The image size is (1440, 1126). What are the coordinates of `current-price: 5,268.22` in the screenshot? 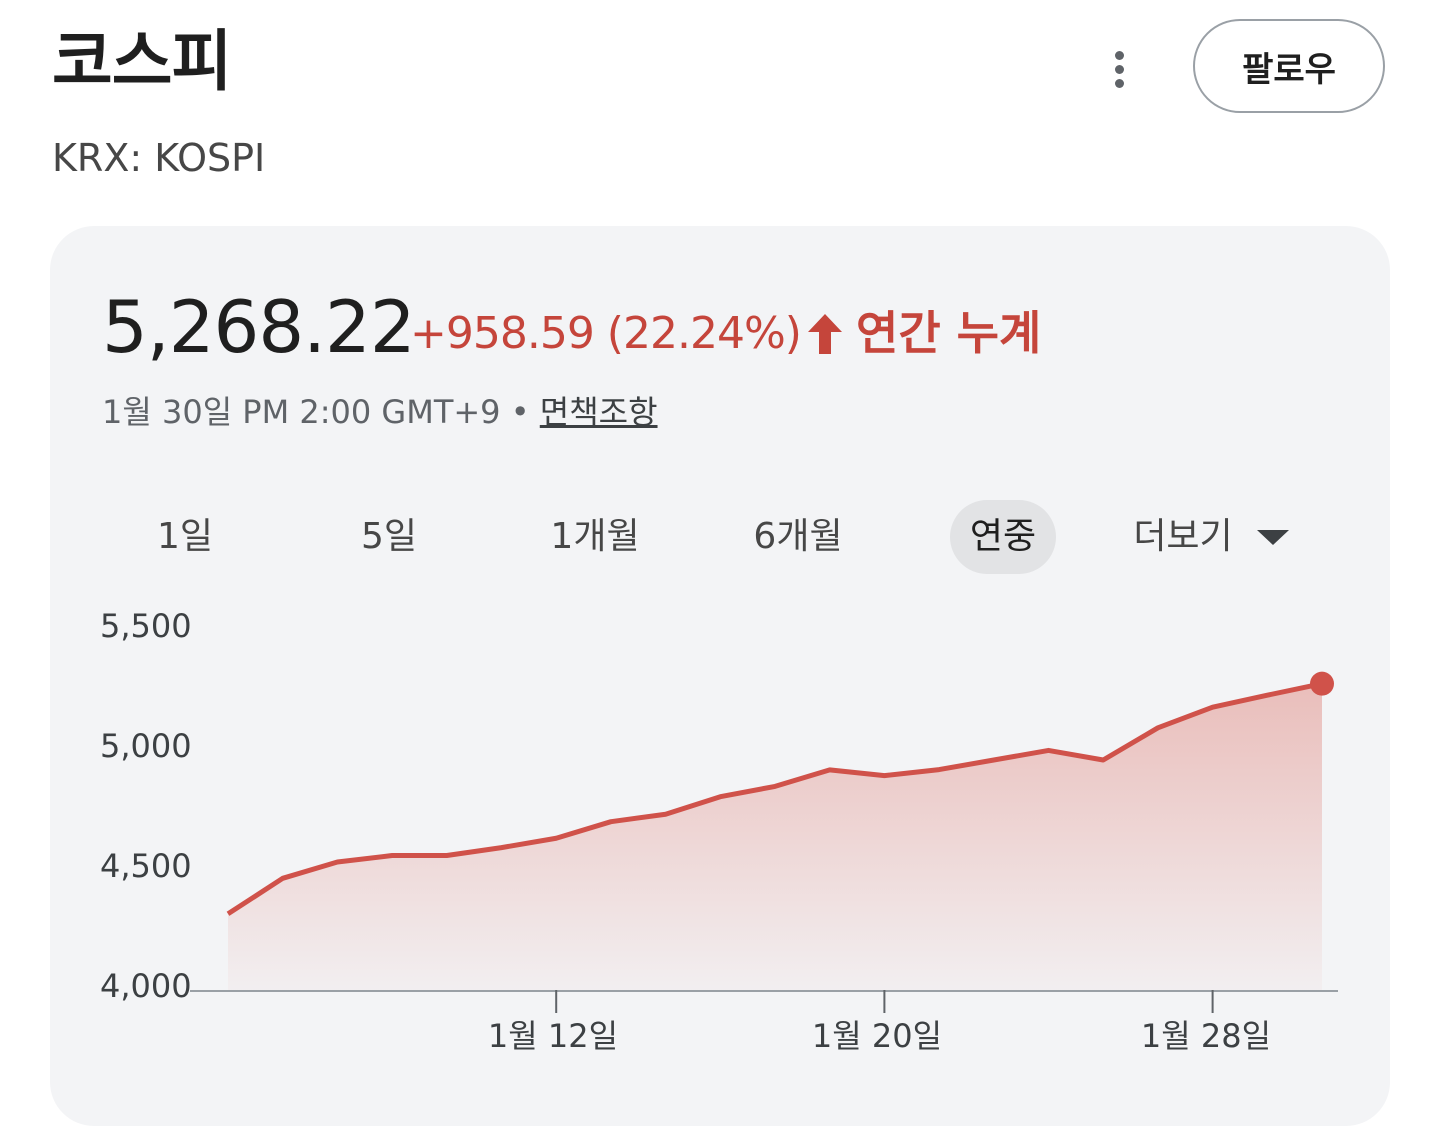 It's located at (259, 327).